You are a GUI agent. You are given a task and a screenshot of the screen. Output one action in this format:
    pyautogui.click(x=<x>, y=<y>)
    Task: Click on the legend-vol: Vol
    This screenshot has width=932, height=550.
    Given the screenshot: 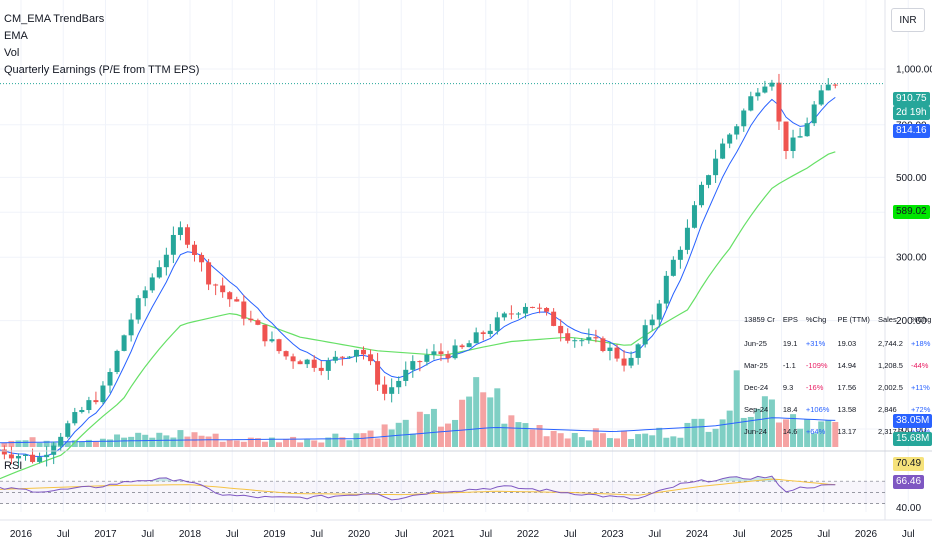 What is the action you would take?
    pyautogui.click(x=12, y=53)
    